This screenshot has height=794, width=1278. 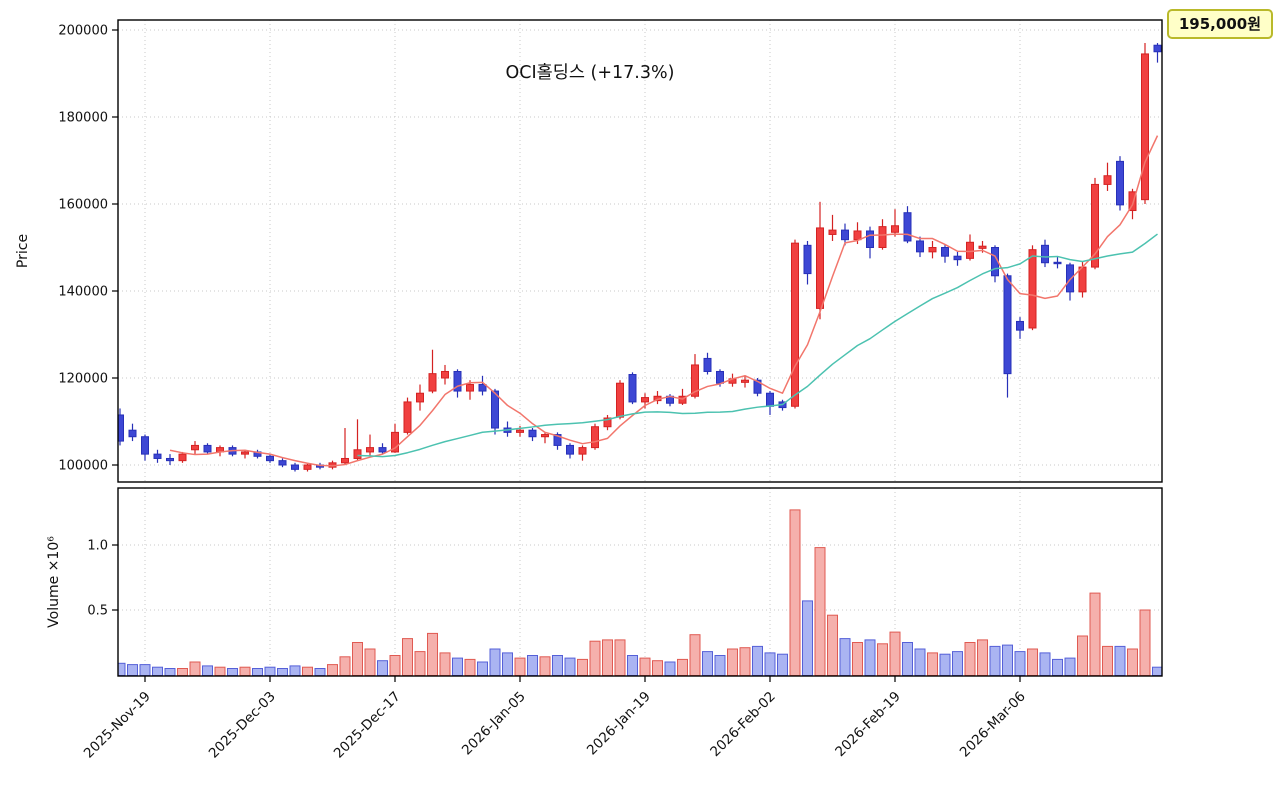 What do you see at coordinates (242, 725) in the screenshot?
I see `date-tick-label: 2025-Dec-03` at bounding box center [242, 725].